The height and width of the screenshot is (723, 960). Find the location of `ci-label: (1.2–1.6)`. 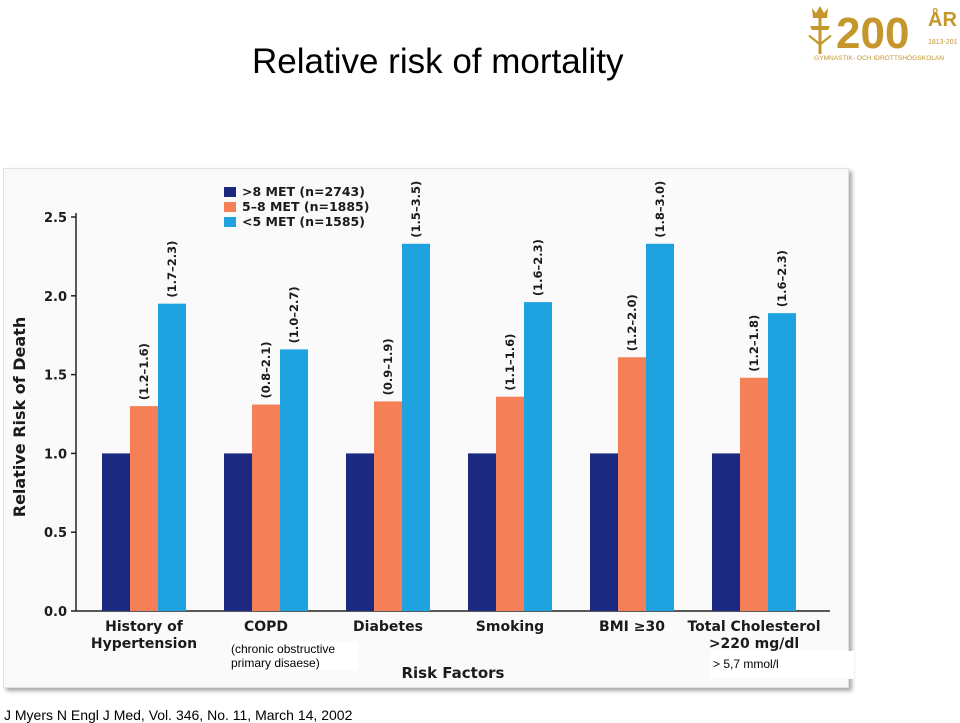

ci-label: (1.2–1.6) is located at coordinates (144, 371).